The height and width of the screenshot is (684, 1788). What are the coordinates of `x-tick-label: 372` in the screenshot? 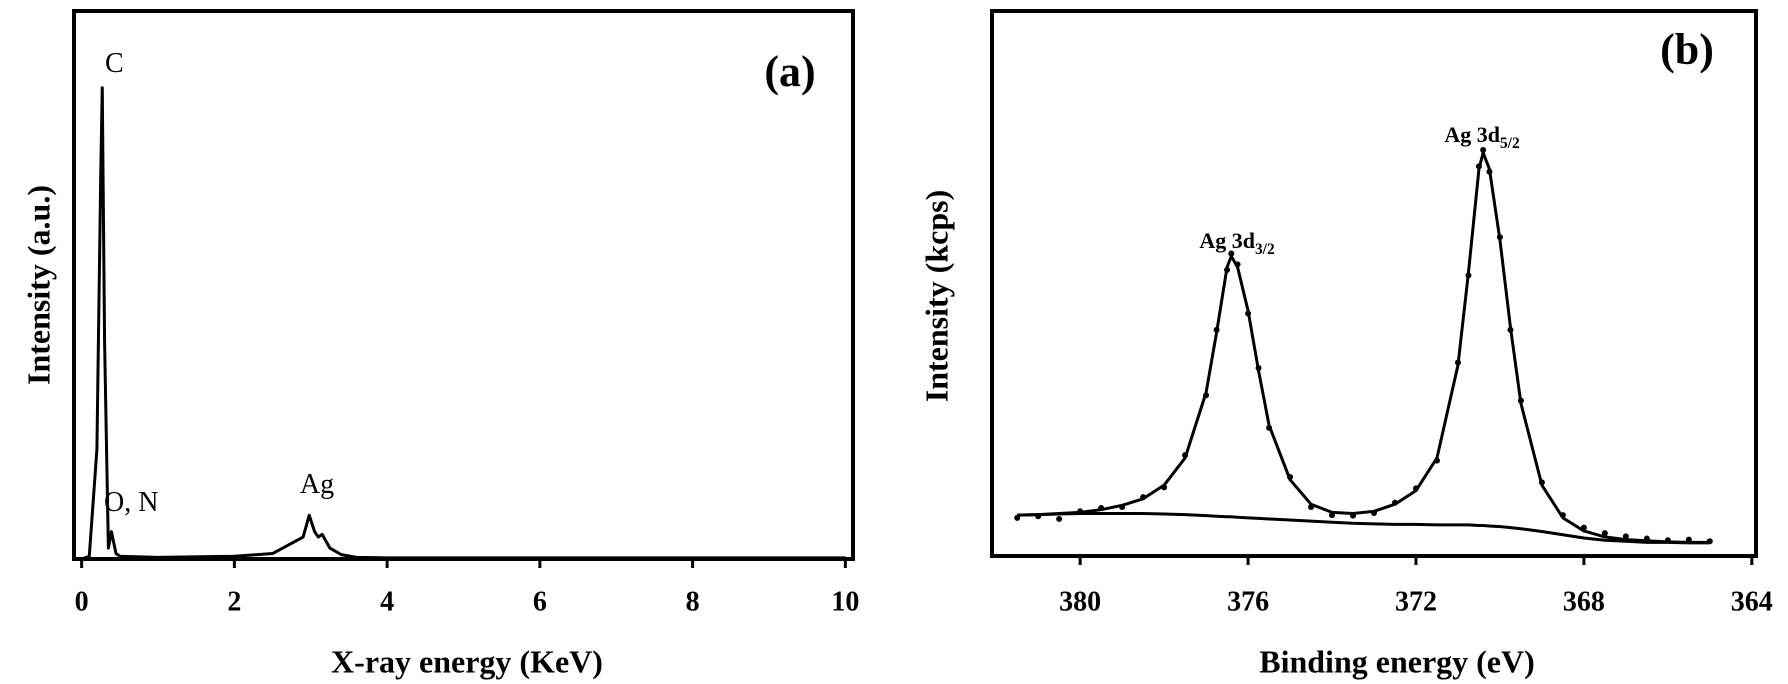 It's located at (1416, 601).